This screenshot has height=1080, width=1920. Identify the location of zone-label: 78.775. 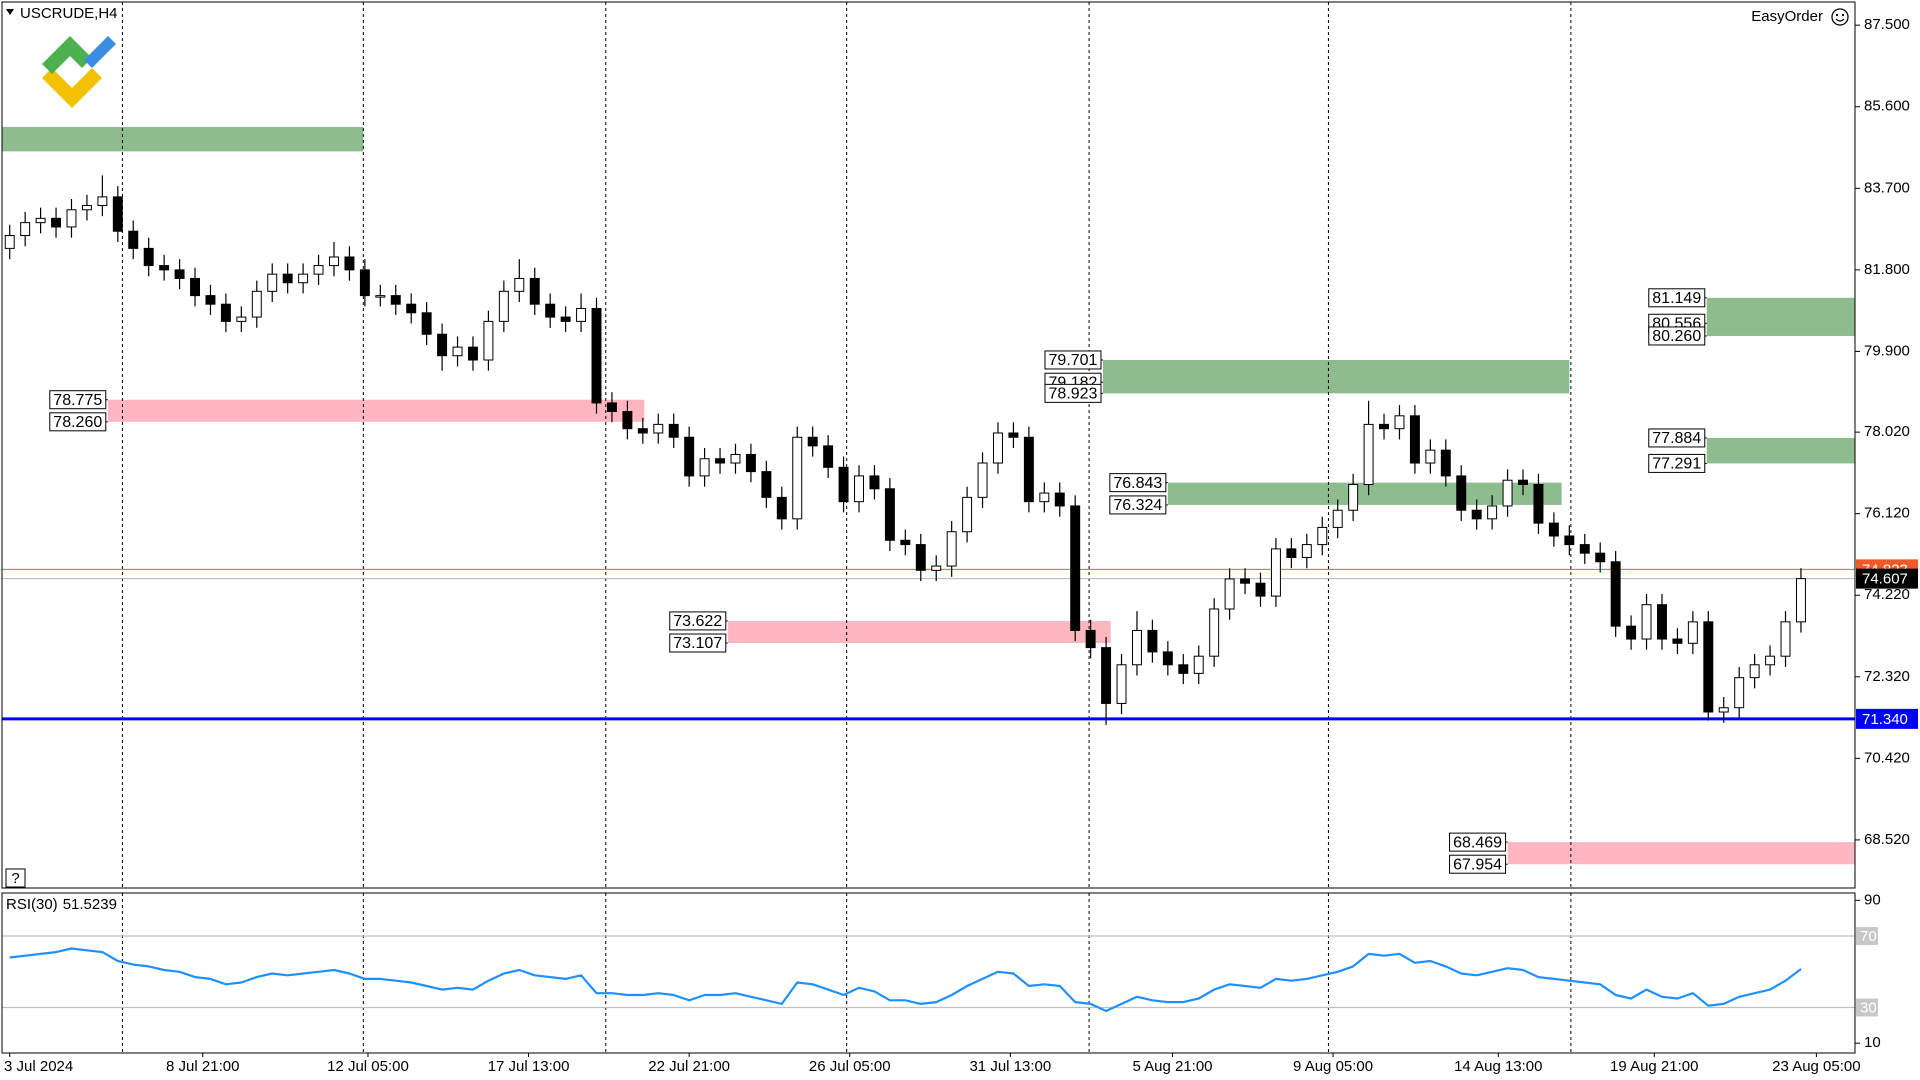
(77, 400).